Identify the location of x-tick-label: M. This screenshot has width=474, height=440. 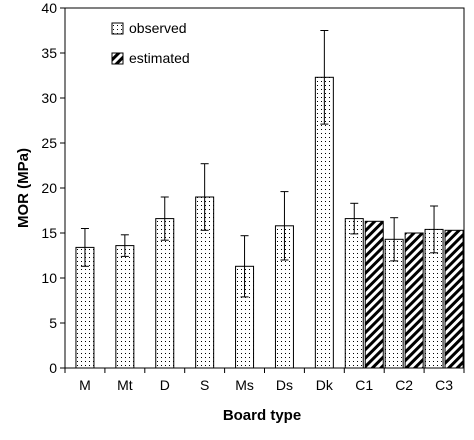
(85, 385).